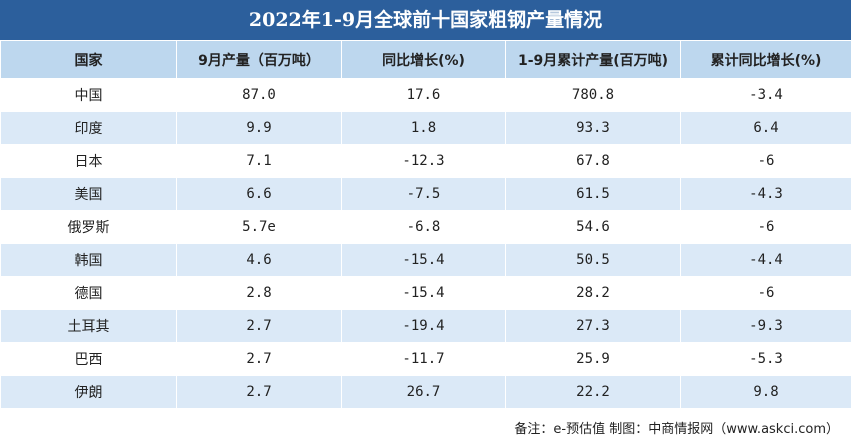 The image size is (851, 443). What do you see at coordinates (88, 59) in the screenshot?
I see `column-header: 国家` at bounding box center [88, 59].